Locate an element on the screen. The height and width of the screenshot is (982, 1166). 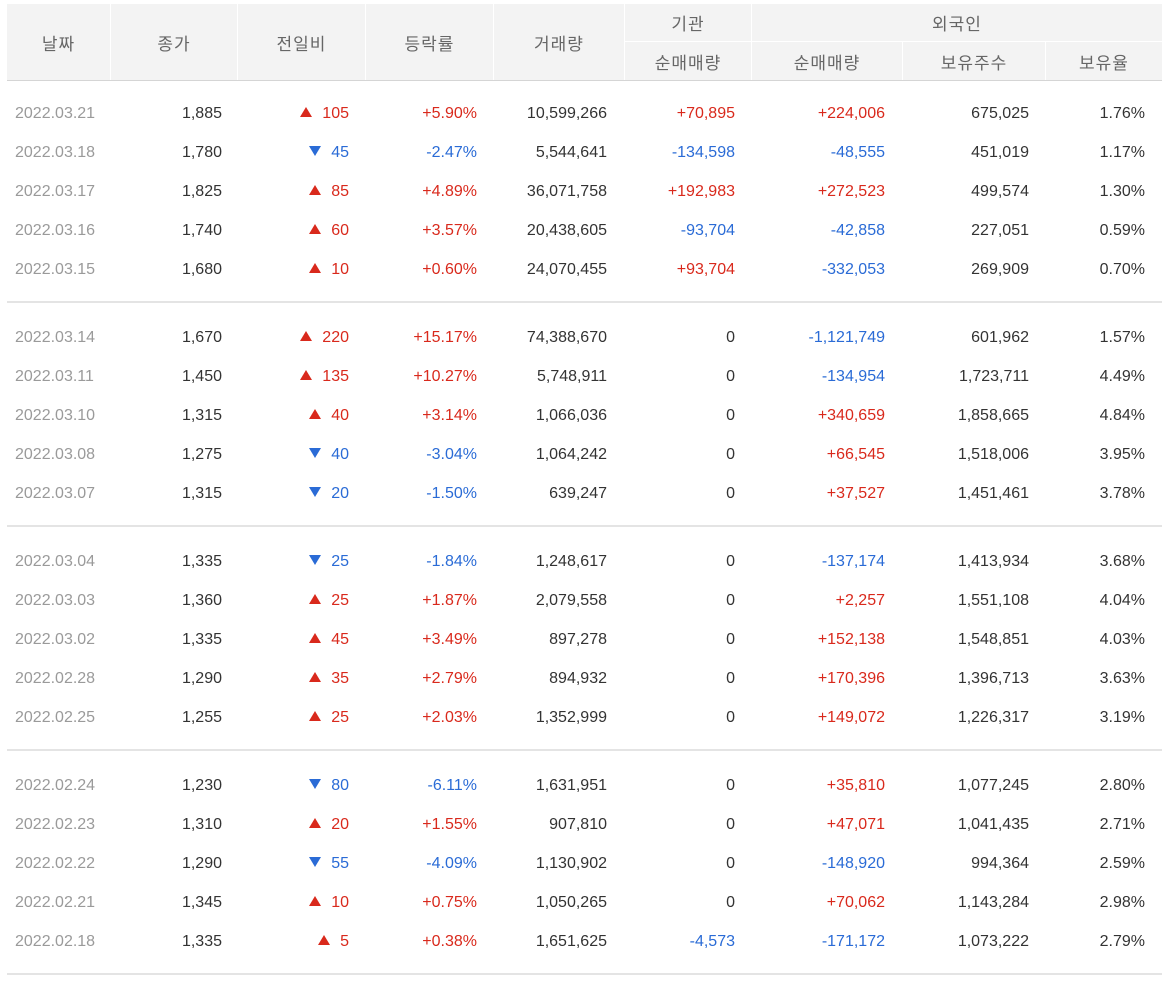
foreign-ratio-cell: 1.57% is located at coordinates (1122, 337).